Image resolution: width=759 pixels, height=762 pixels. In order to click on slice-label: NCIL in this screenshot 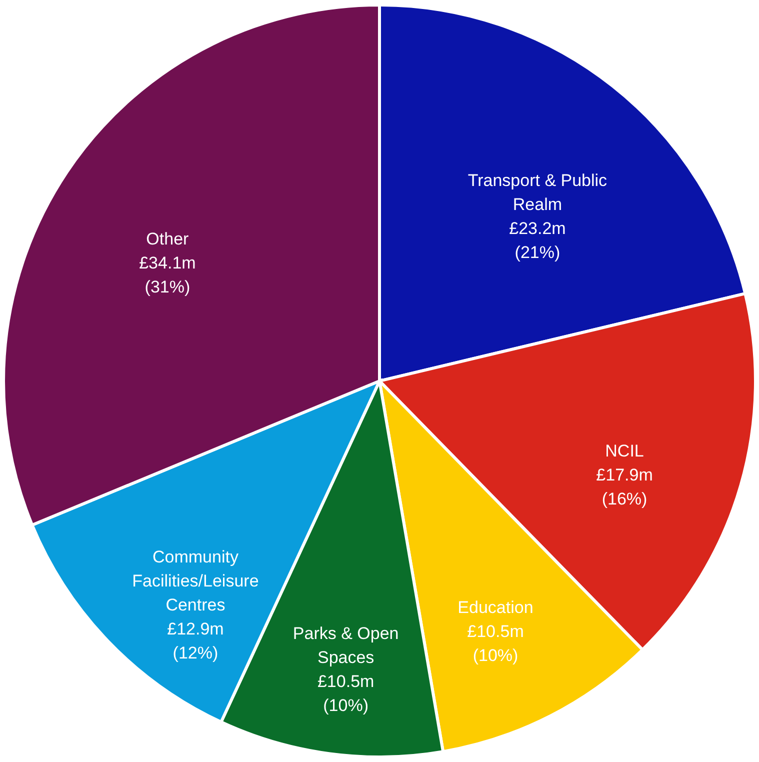, I will do `click(624, 451)`.